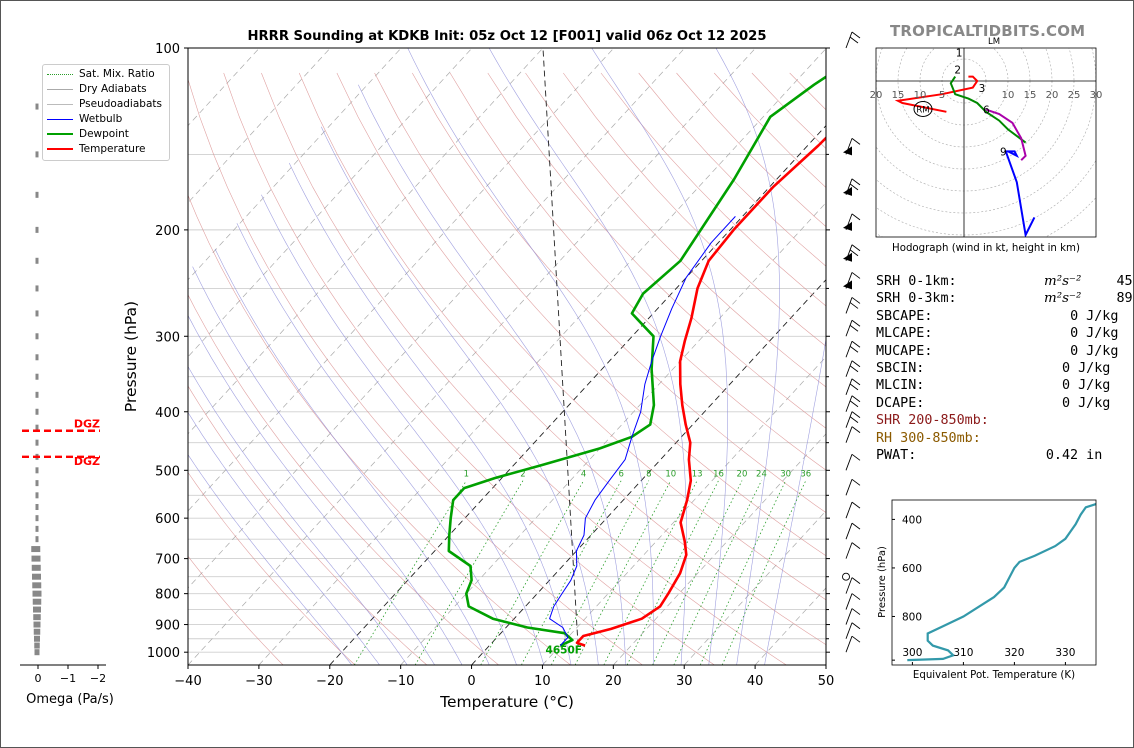 The height and width of the screenshot is (748, 1134). Describe the element at coordinates (466, 475) in the screenshot. I see `mixing-ratio-label: 1` at that location.